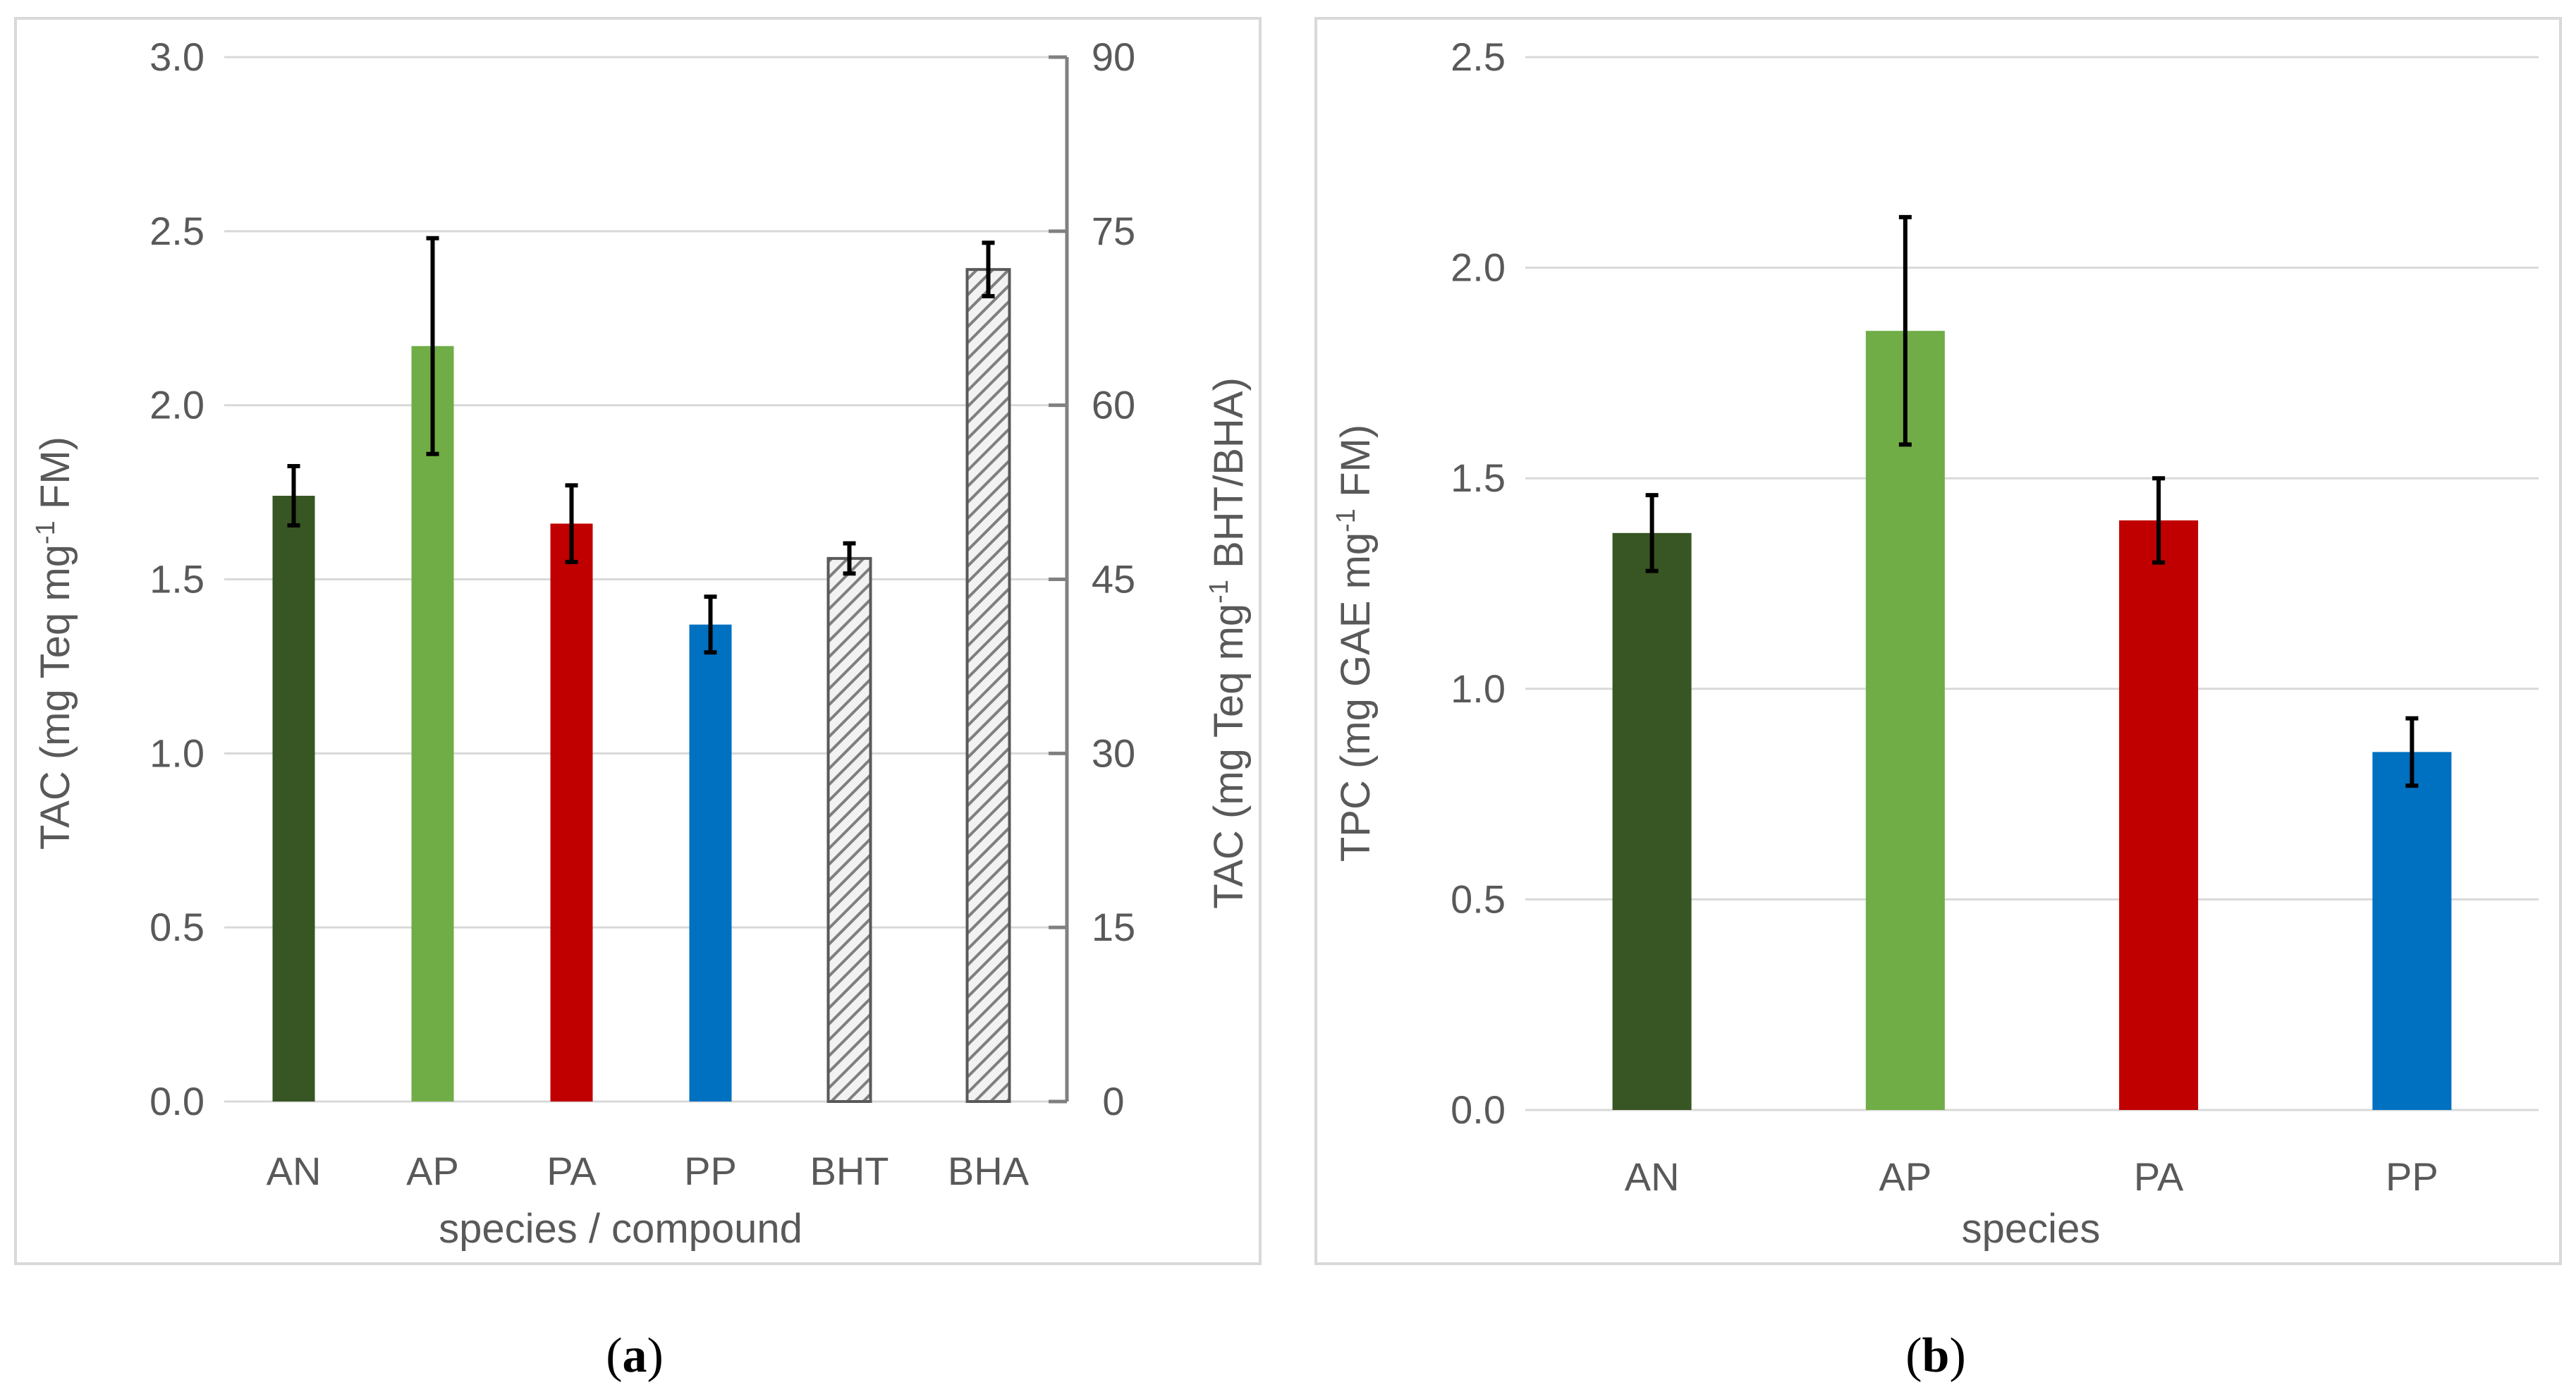  What do you see at coordinates (1355, 643) in the screenshot?
I see `chart-b-y-axis-title: TPC (mg GAE mg-1 FM)` at bounding box center [1355, 643].